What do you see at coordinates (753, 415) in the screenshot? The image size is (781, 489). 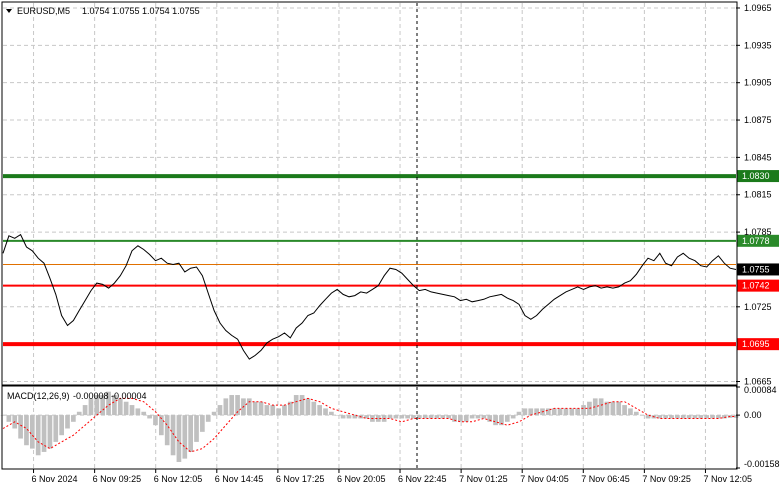 I see `macd-y-tick-label: 0.00` at bounding box center [753, 415].